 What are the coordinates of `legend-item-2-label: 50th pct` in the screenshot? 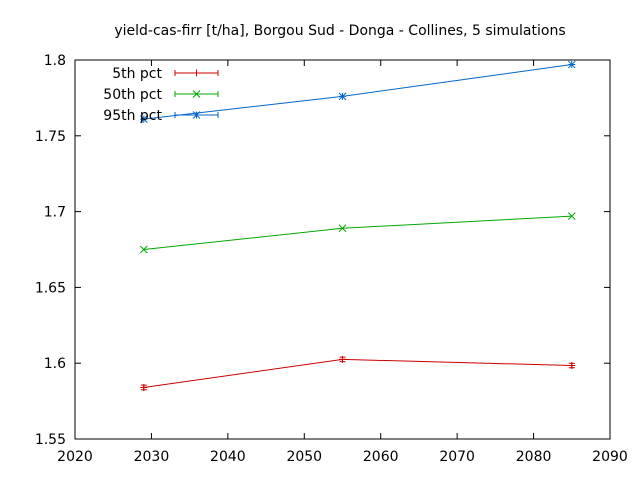 It's located at (132, 95).